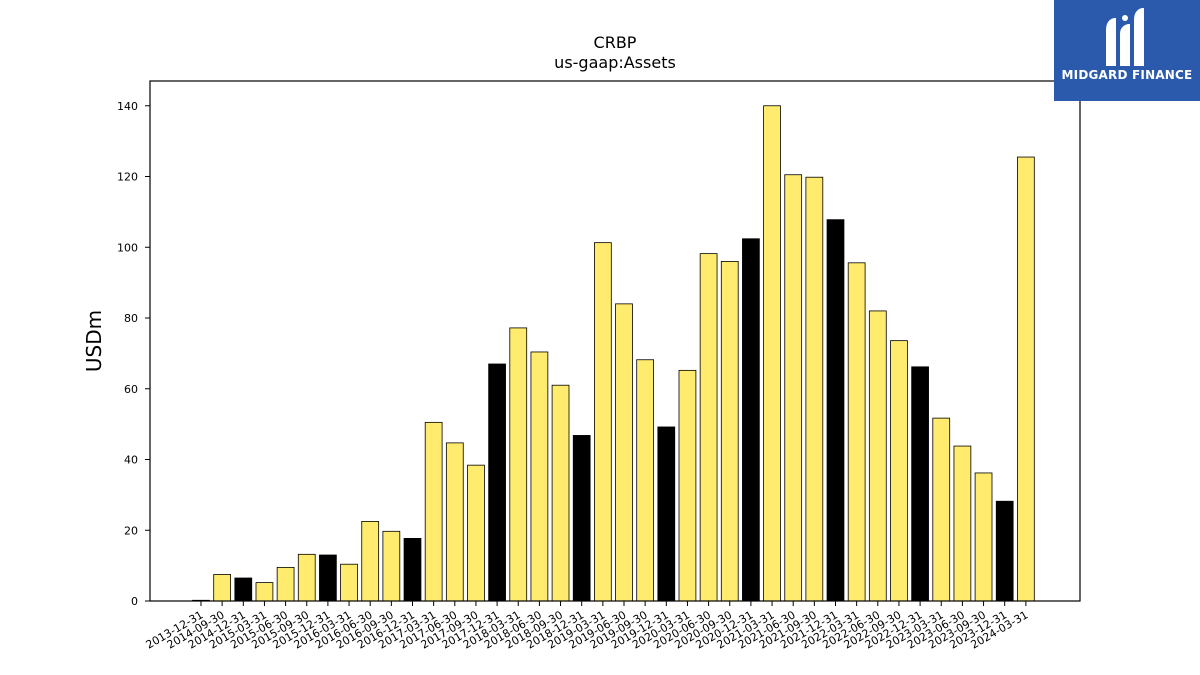 The width and height of the screenshot is (1200, 675). What do you see at coordinates (127, 247) in the screenshot?
I see `y-tick-label: 100` at bounding box center [127, 247].